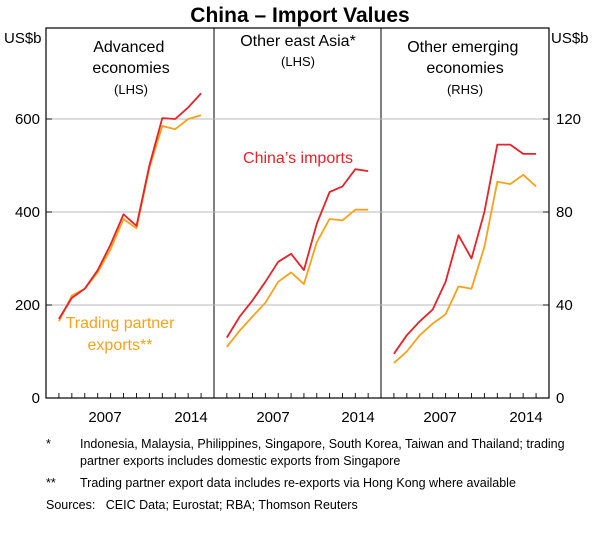  Describe the element at coordinates (130, 58) in the screenshot. I see `panel-1-title-line-1: Advanced economies` at that location.